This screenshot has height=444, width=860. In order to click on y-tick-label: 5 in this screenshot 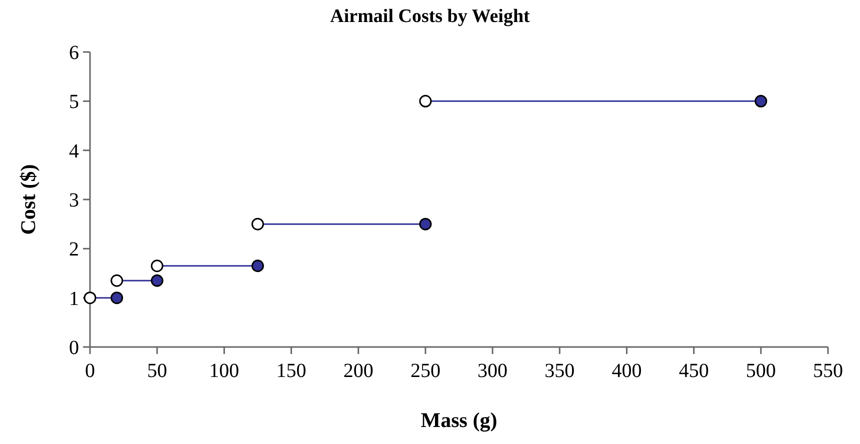, I will do `click(74, 102)`.